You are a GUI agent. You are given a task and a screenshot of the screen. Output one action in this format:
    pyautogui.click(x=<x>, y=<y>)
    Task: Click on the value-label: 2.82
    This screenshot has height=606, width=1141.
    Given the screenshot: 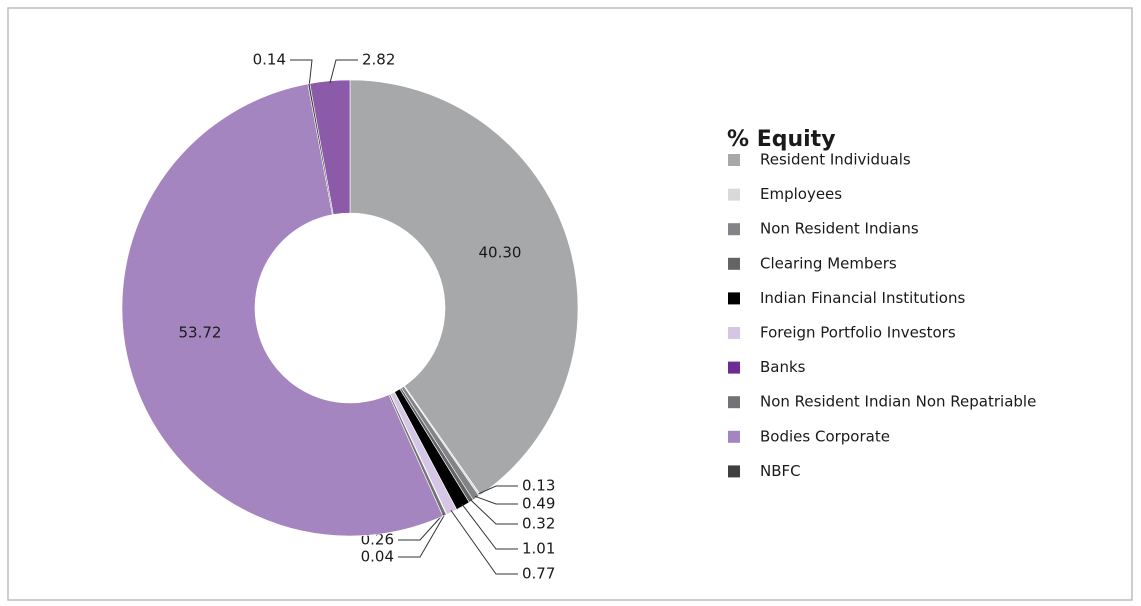 What is the action you would take?
    pyautogui.click(x=378, y=60)
    